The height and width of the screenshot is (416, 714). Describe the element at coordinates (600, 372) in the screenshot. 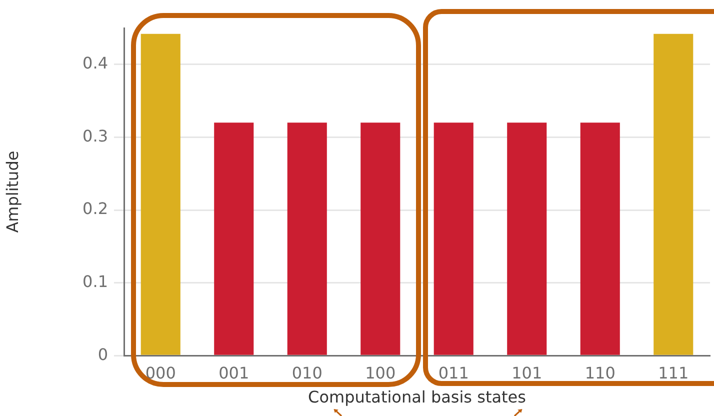

I see `x-tick-label: 110` at that location.